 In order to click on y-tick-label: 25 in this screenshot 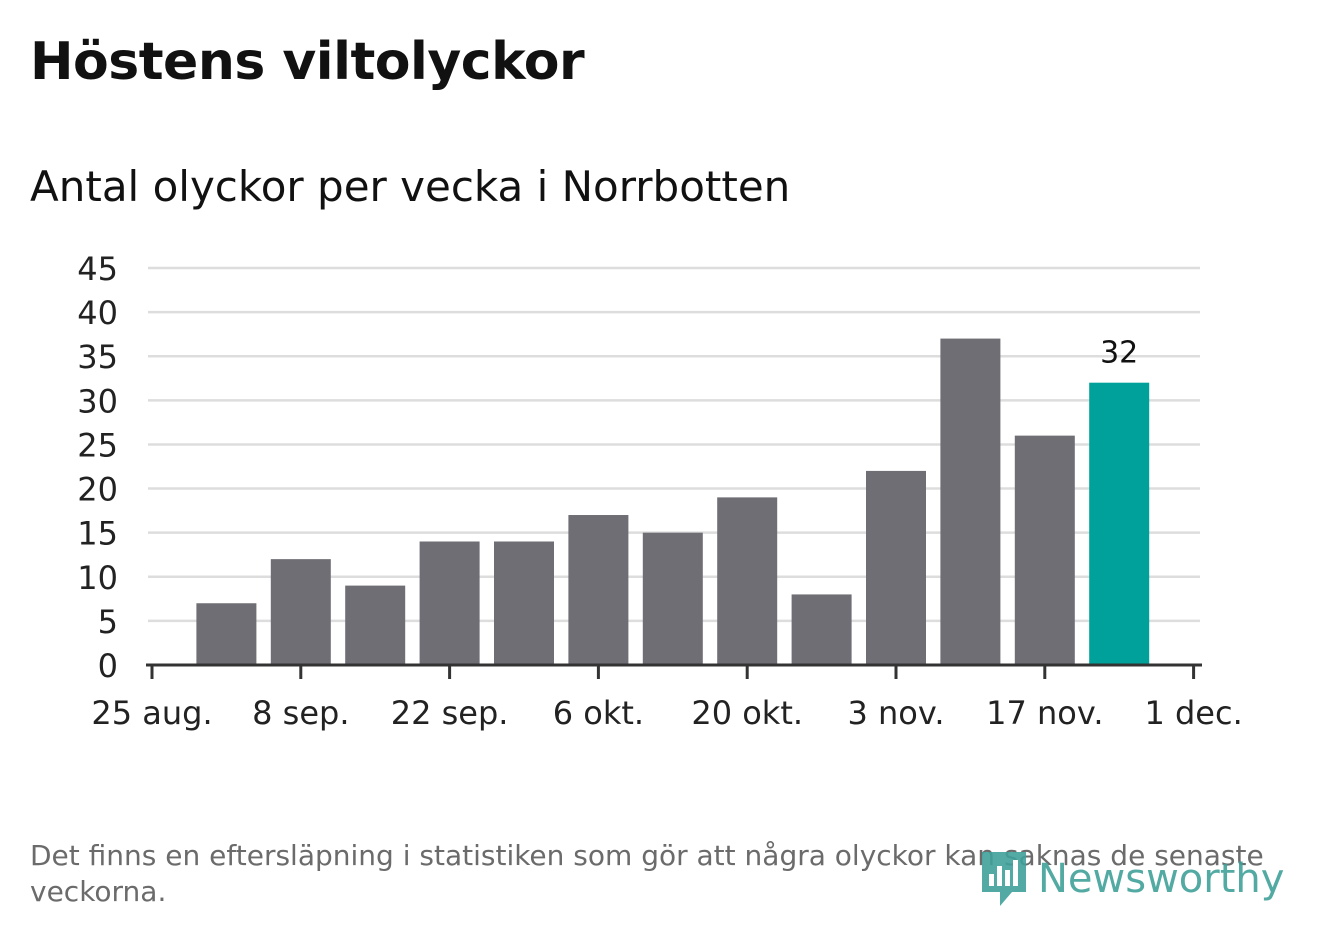, I will do `click(97, 445)`.